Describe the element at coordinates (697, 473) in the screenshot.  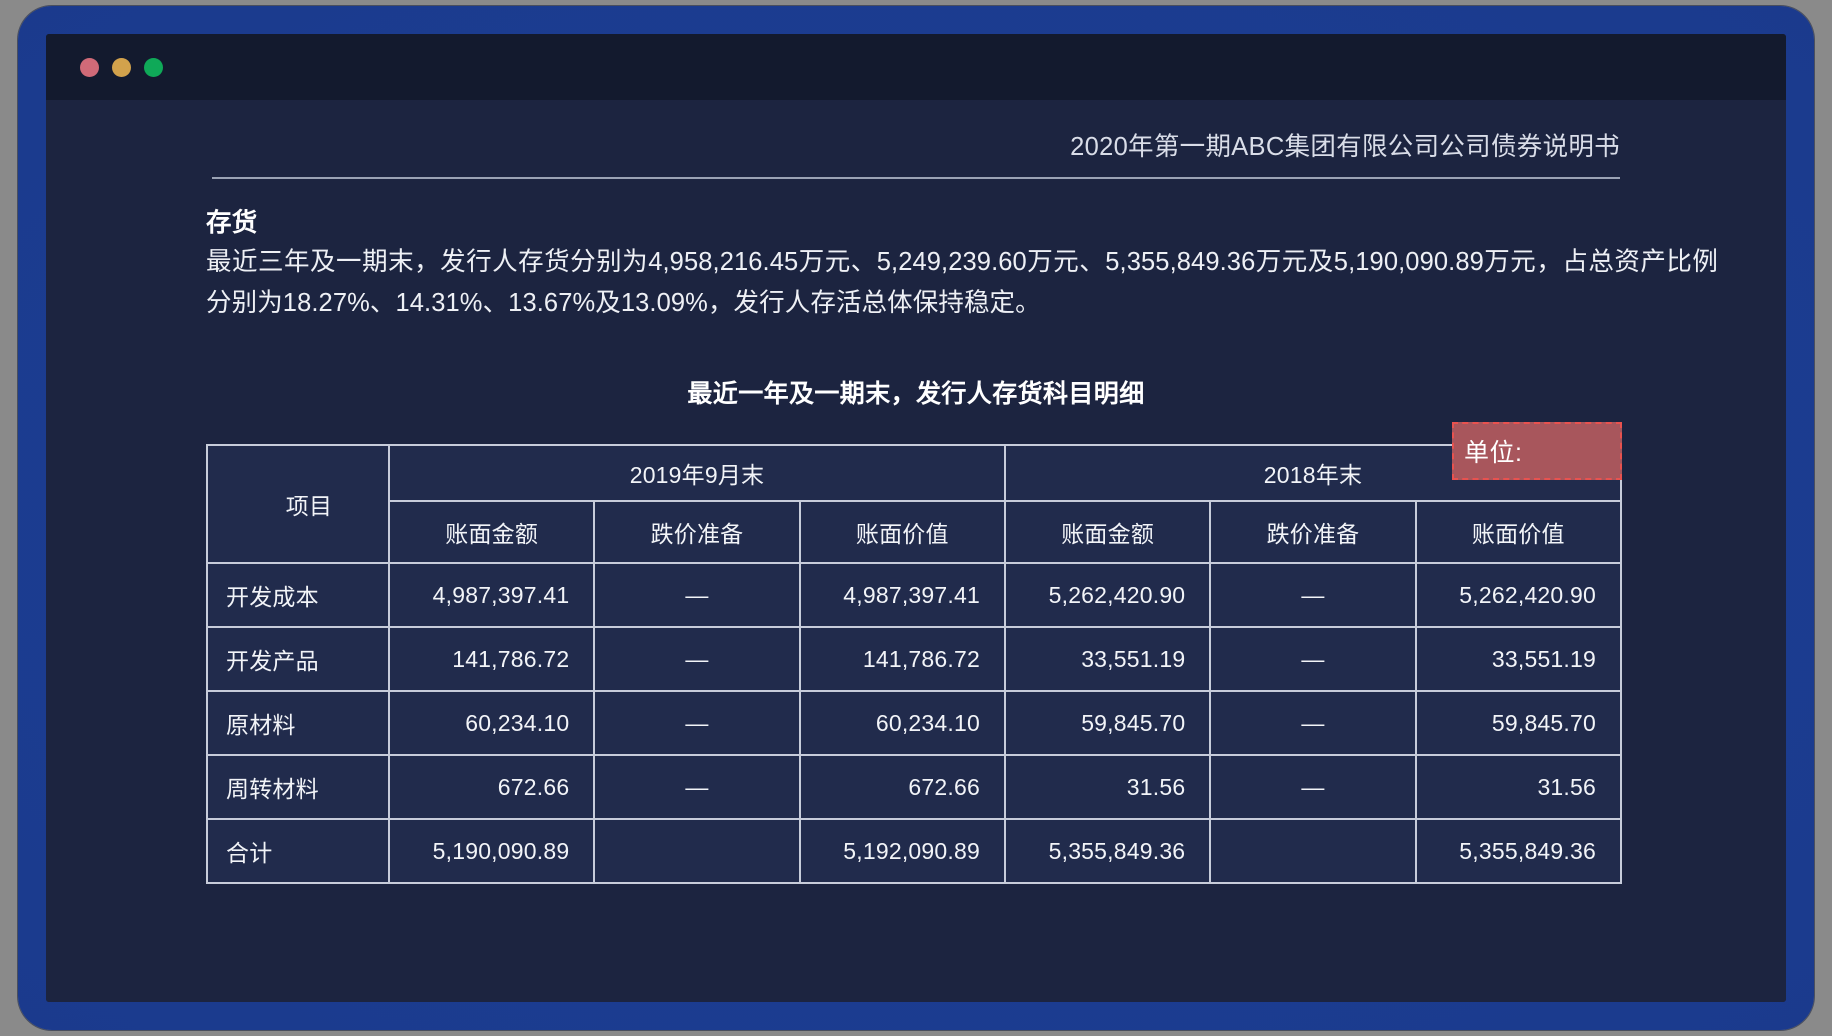
I see `header-group-2019: 2019年9月末` at that location.